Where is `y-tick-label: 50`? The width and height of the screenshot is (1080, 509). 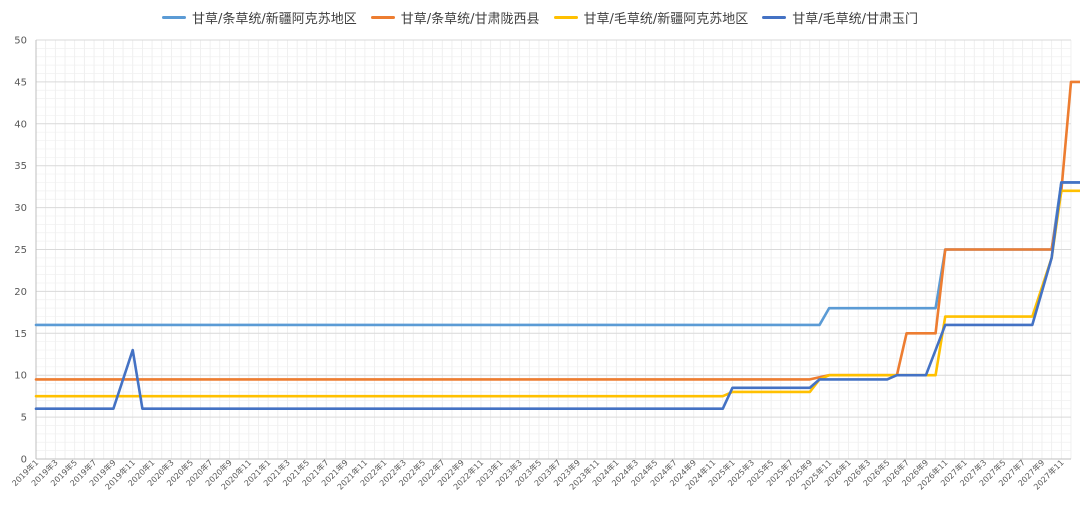 y-tick-label: 50 is located at coordinates (20, 41).